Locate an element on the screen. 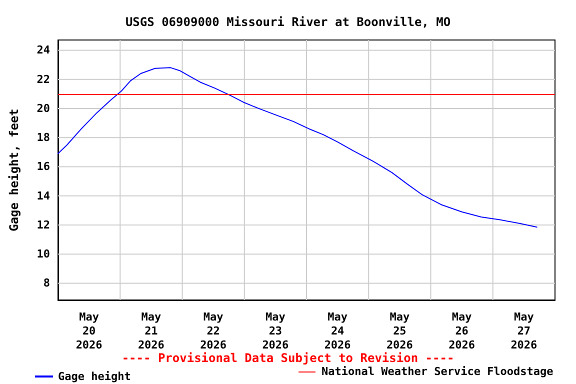 The width and height of the screenshot is (576, 384). y-tick-label: 10 is located at coordinates (43, 254).